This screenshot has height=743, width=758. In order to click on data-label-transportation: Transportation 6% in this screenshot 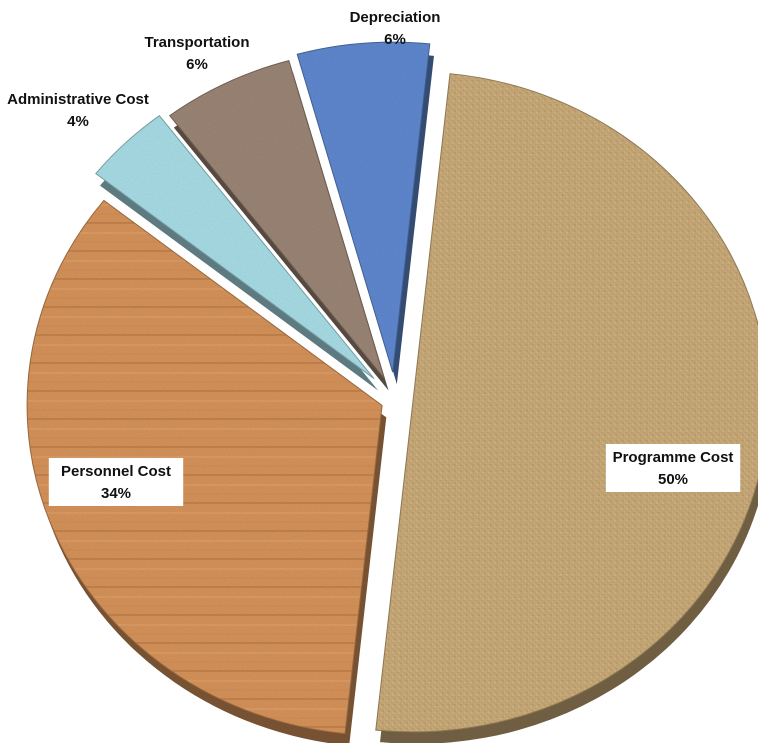, I will do `click(196, 53)`.